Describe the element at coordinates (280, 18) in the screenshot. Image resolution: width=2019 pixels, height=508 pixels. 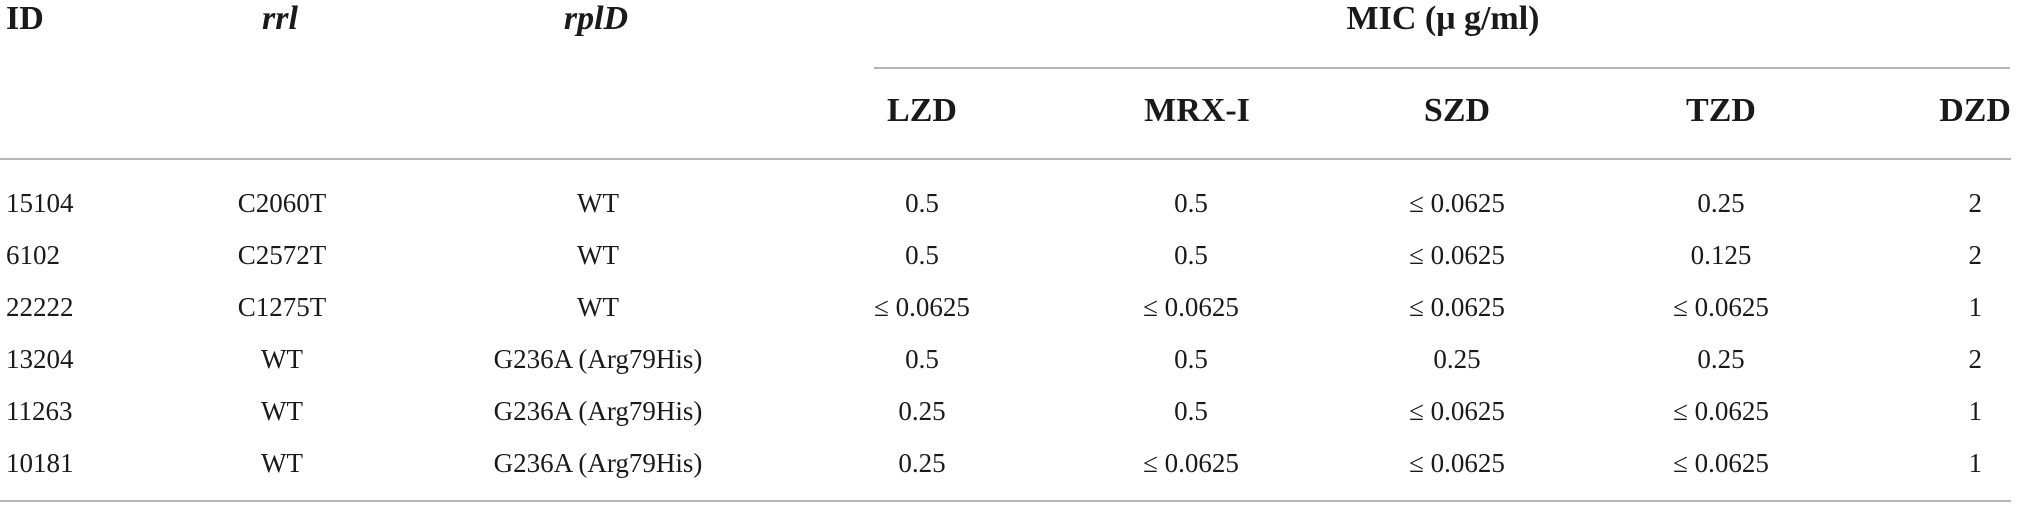
I see `header-rrl: rrl` at that location.